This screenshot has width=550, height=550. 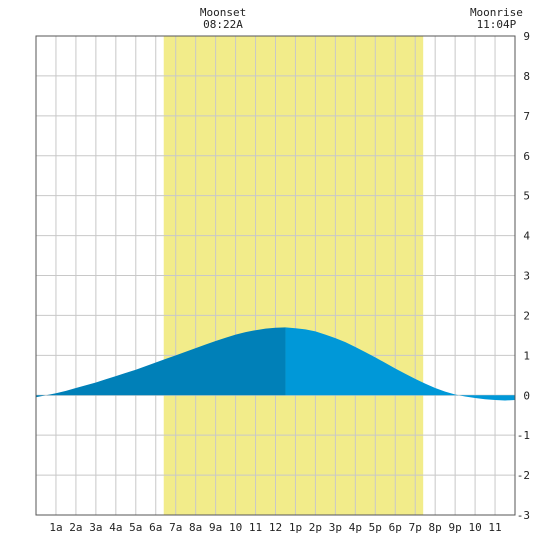 I want to click on x-tick-label: 12, so click(x=275, y=527).